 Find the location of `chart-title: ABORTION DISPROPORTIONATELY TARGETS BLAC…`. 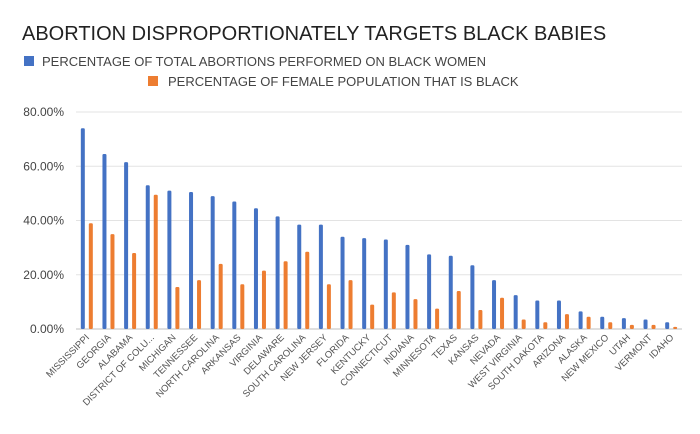

chart-title: ABORTION DISPROPORTIONATELY TARGETS BLAC… is located at coordinates (314, 34).